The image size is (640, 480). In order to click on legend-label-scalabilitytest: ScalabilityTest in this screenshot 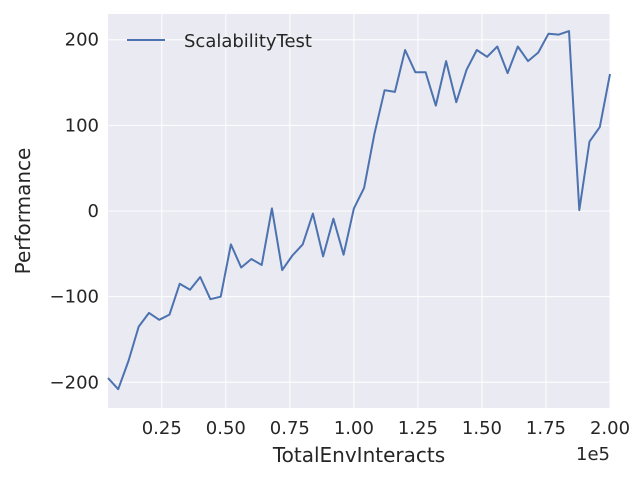, I will do `click(248, 41)`.